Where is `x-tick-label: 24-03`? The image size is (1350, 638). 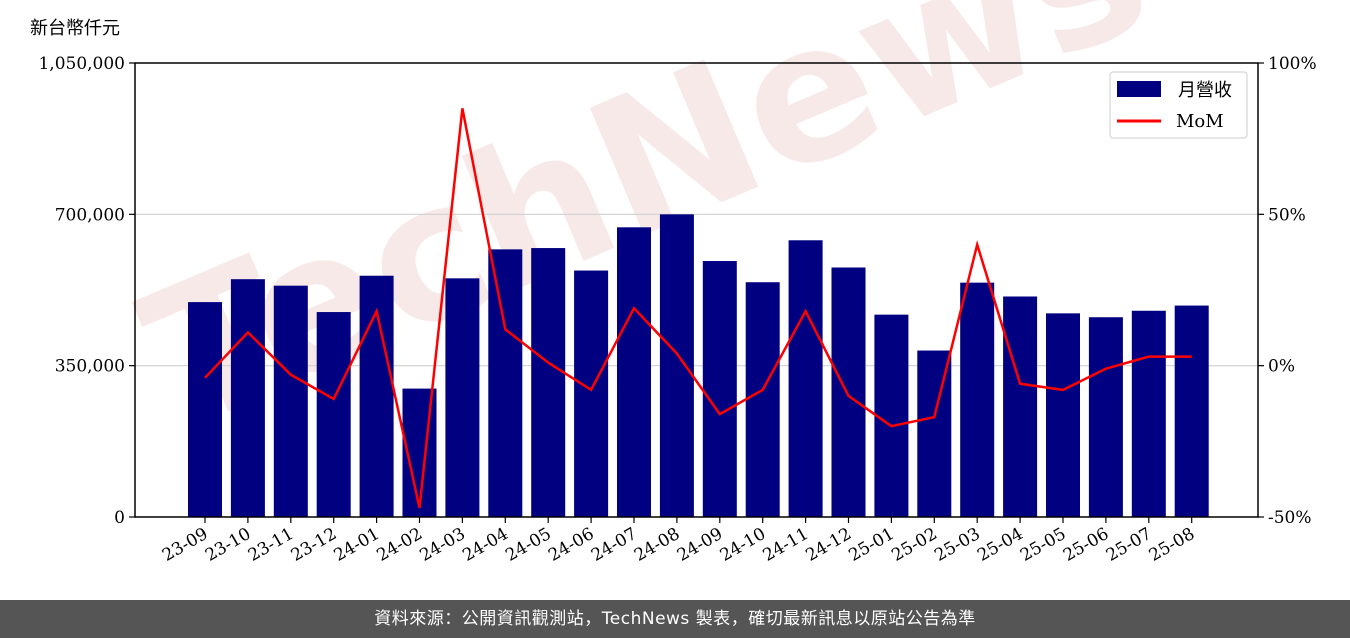 x-tick-label: 24-03 is located at coordinates (442, 545).